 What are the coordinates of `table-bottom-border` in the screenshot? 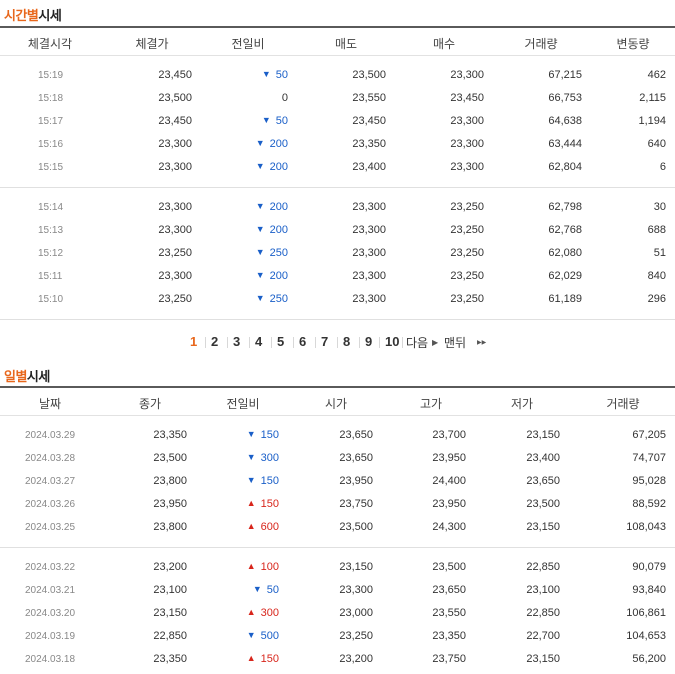 It's located at (337, 319).